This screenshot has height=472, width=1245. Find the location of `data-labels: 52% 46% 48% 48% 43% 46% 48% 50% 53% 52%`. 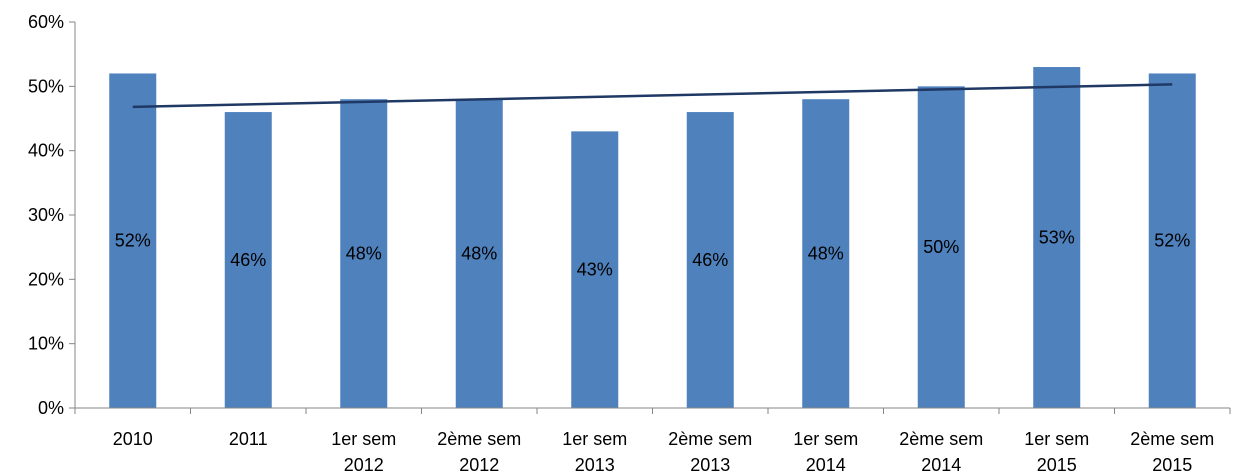

data-labels: 52% 46% 48% 48% 43% 46% 48% 50% 53% 52% is located at coordinates (653, 254).